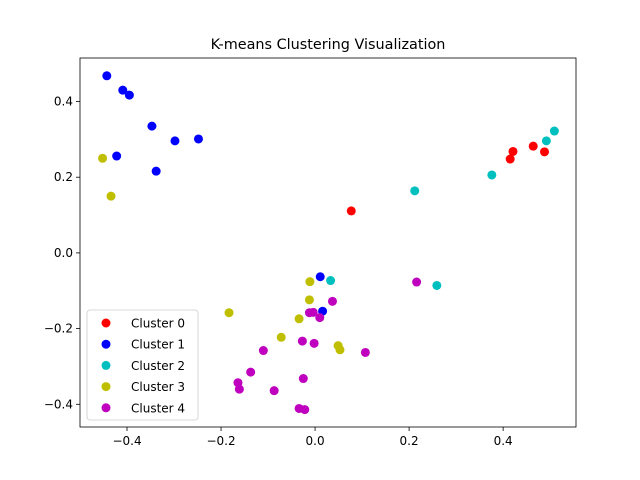 The image size is (640, 480). What do you see at coordinates (158, 345) in the screenshot?
I see `legend-label-1: Cluster 1` at bounding box center [158, 345].